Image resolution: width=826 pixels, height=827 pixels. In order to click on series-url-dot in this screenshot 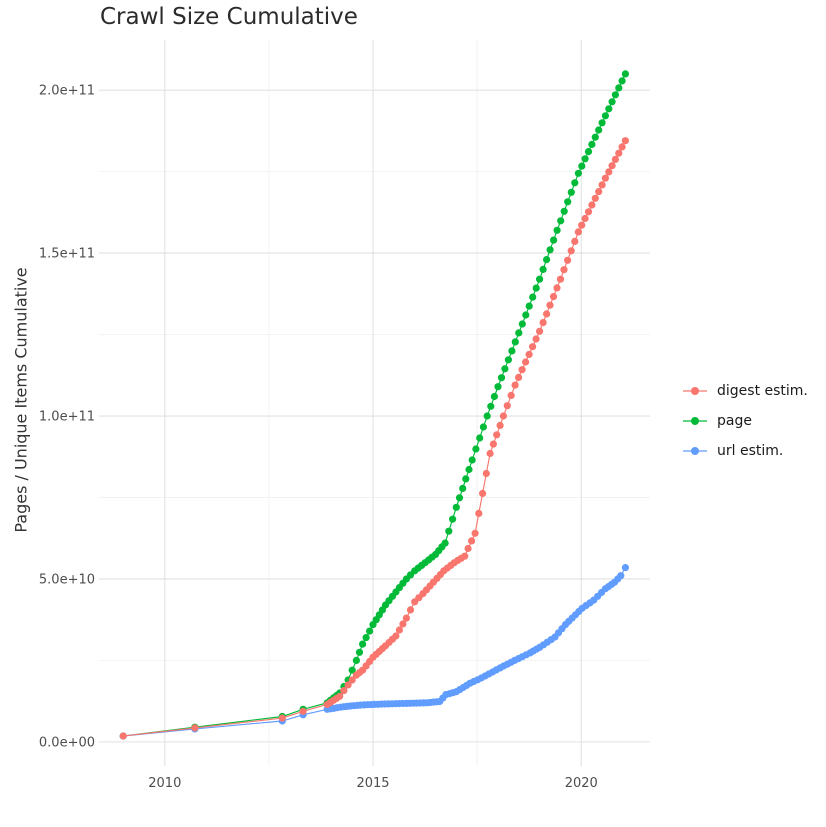, I will do `click(621, 576)`.